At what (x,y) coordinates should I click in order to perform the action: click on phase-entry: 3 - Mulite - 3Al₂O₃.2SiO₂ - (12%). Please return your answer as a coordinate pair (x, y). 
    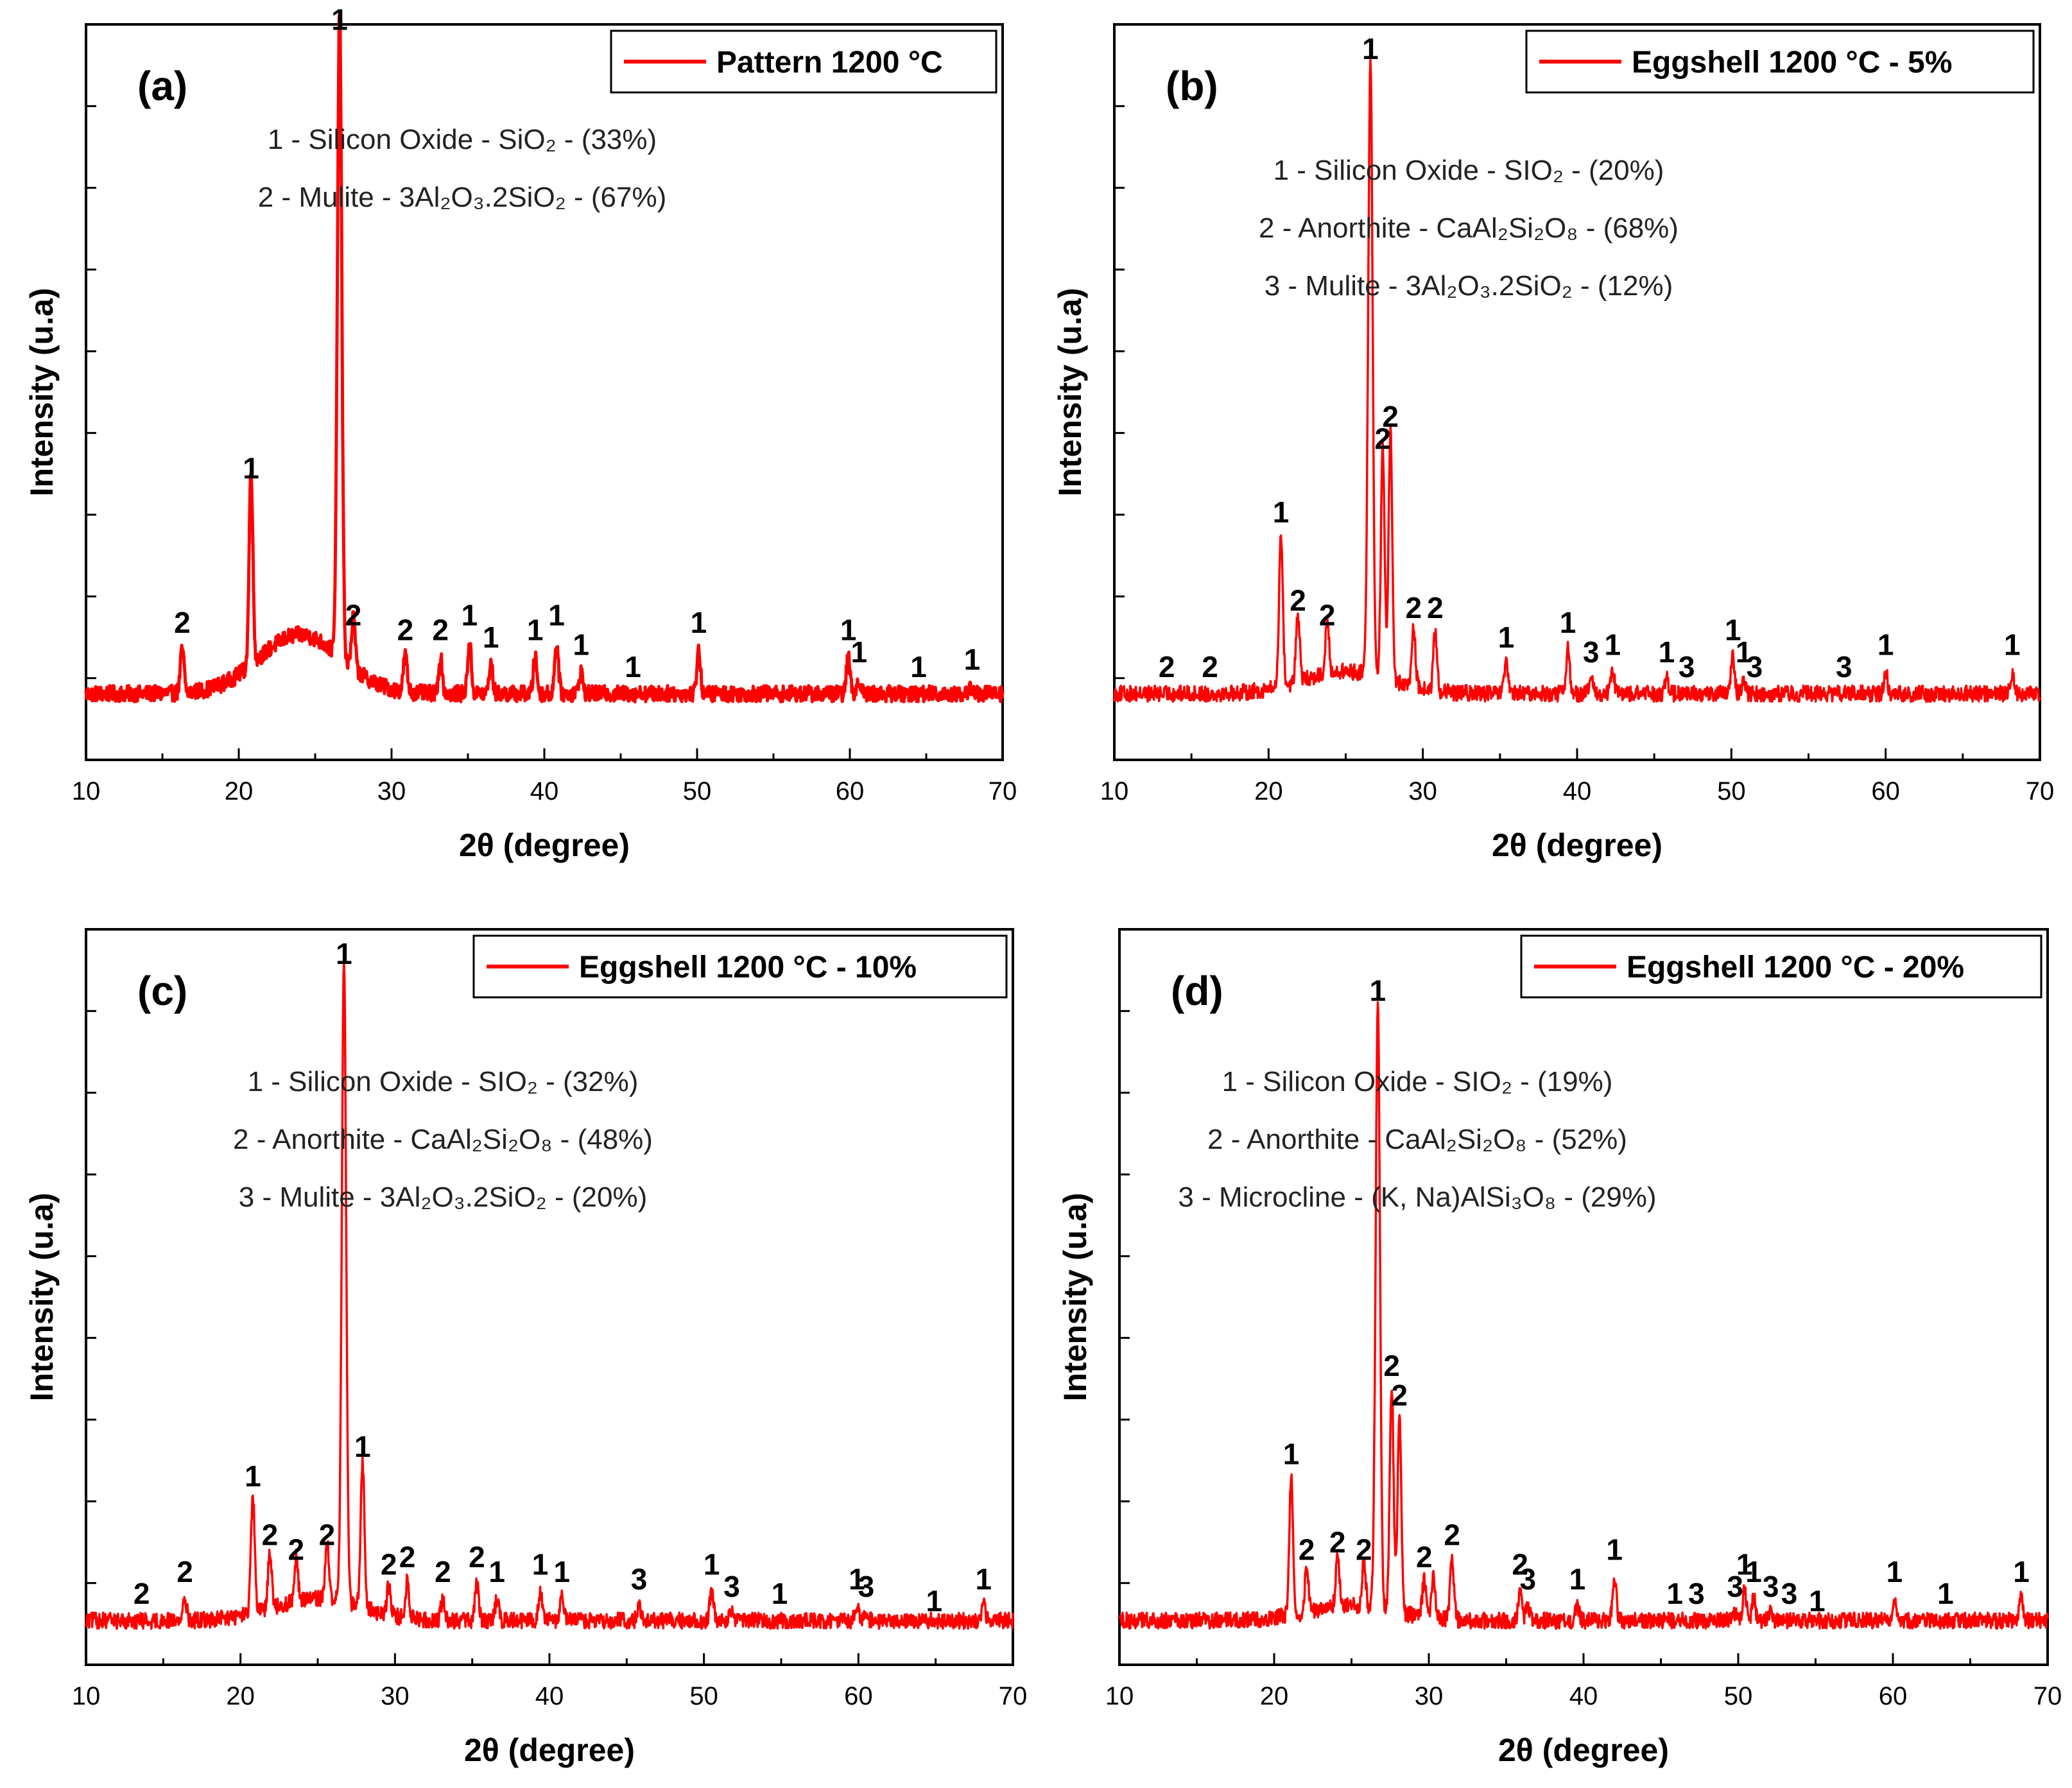
    Looking at the image, I should click on (1469, 286).